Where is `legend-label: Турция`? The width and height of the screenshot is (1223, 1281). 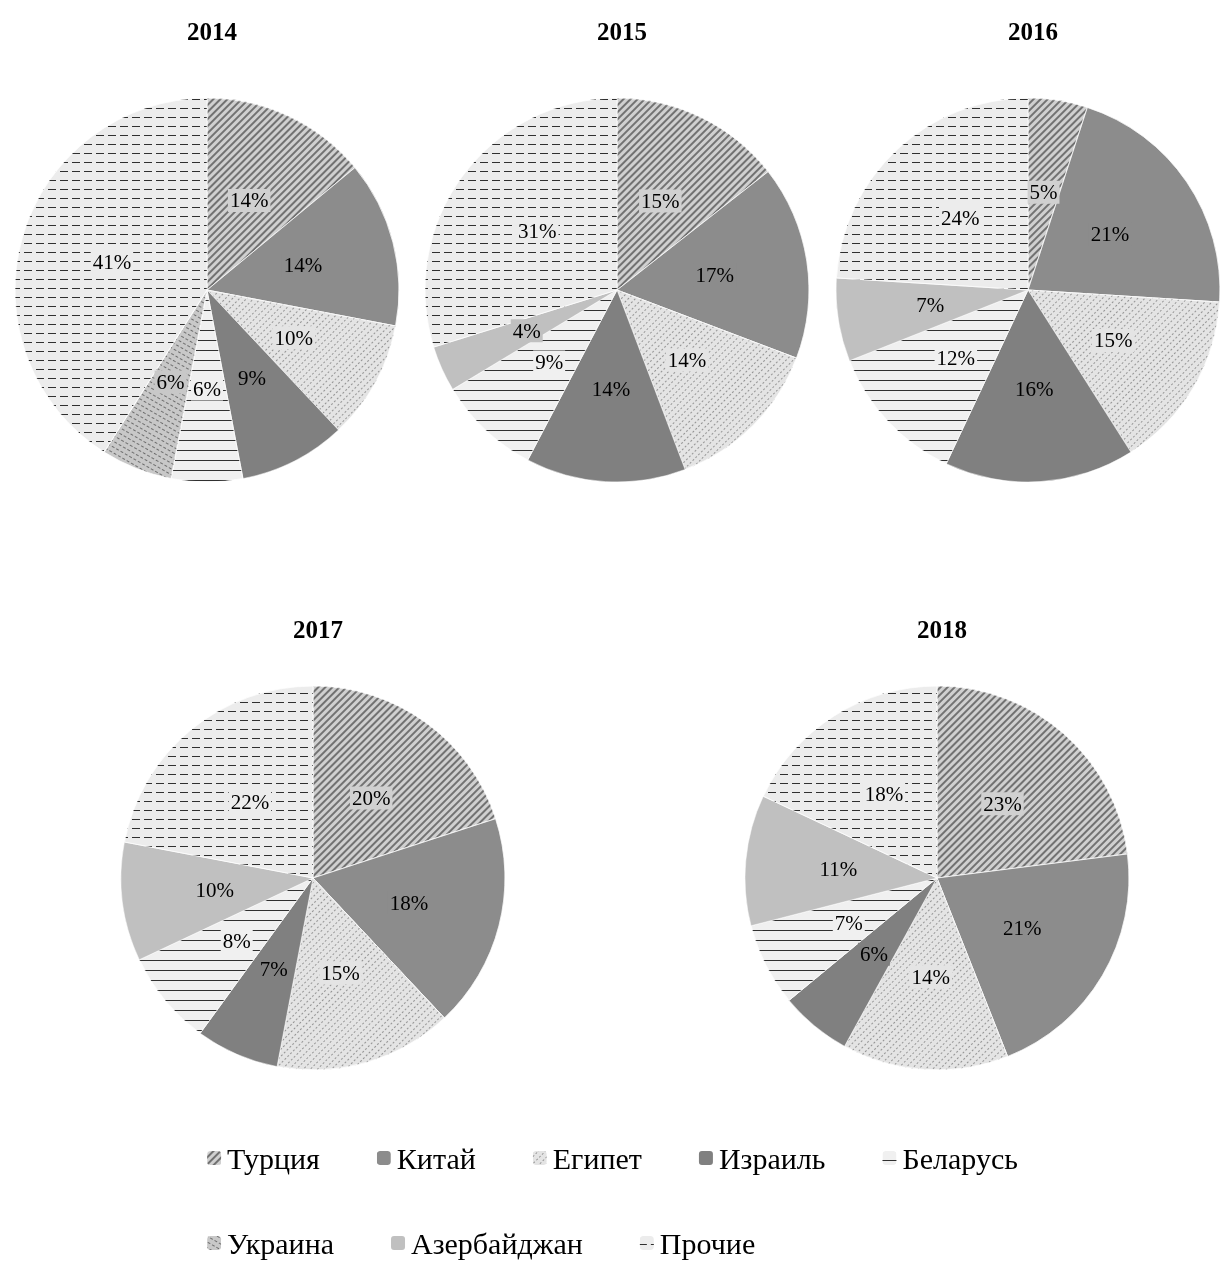
legend-label: Турция is located at coordinates (274, 1158).